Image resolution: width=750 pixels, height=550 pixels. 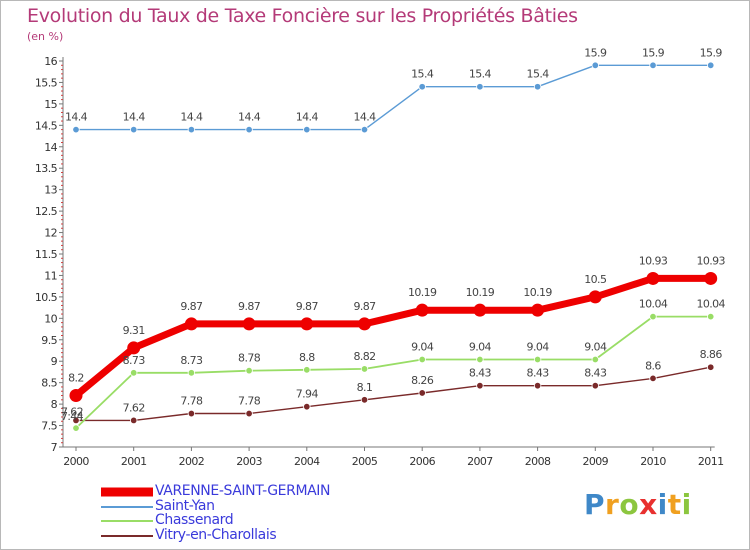 I want to click on series-vitry-en-charollais, so click(x=393, y=394).